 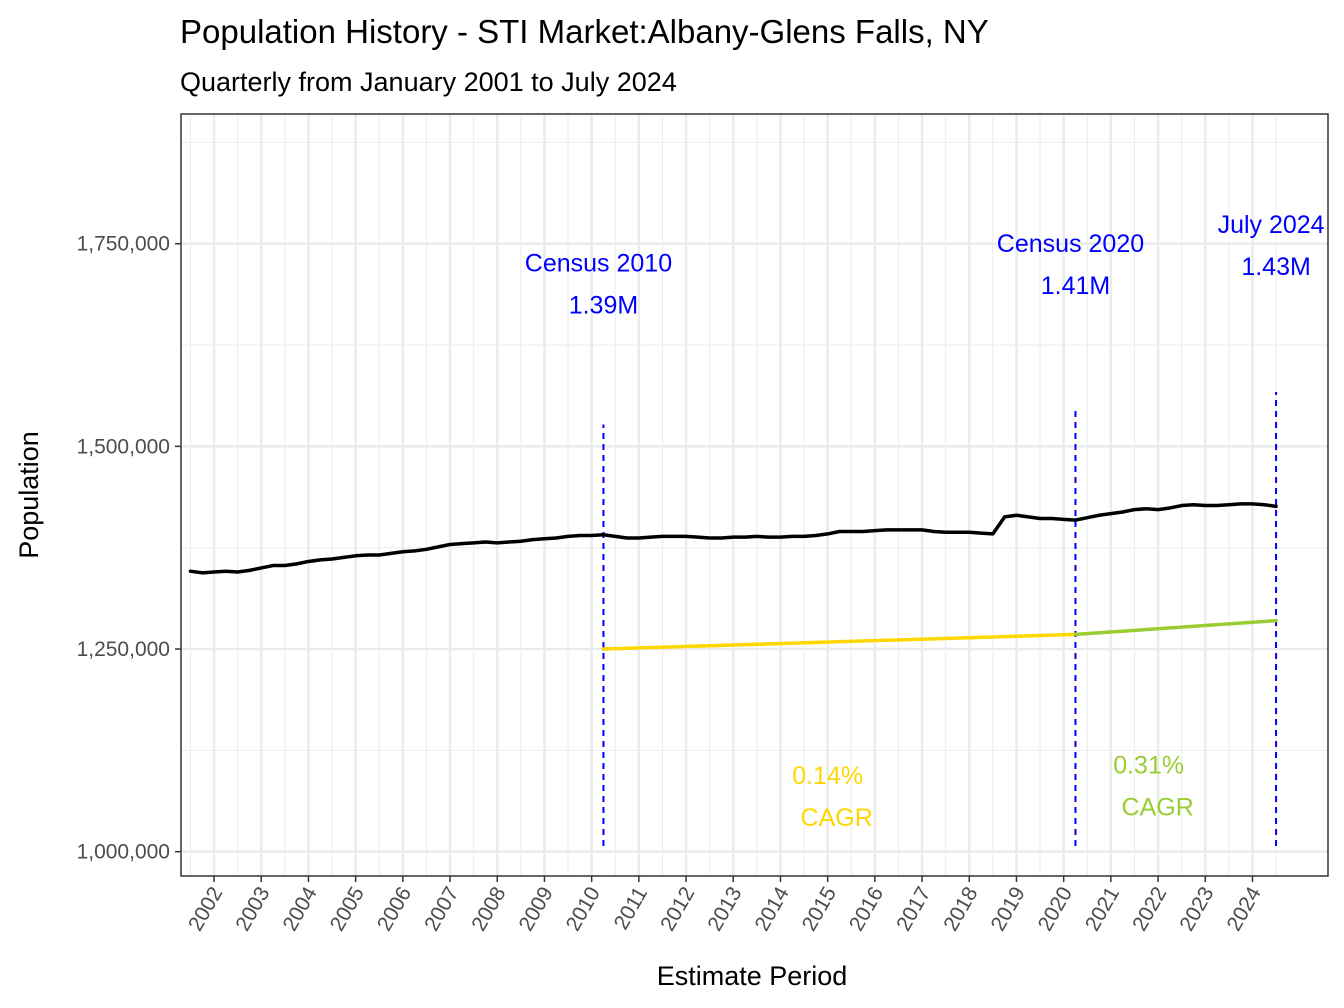 What do you see at coordinates (488, 909) in the screenshot?
I see `x-tick-label: 2008` at bounding box center [488, 909].